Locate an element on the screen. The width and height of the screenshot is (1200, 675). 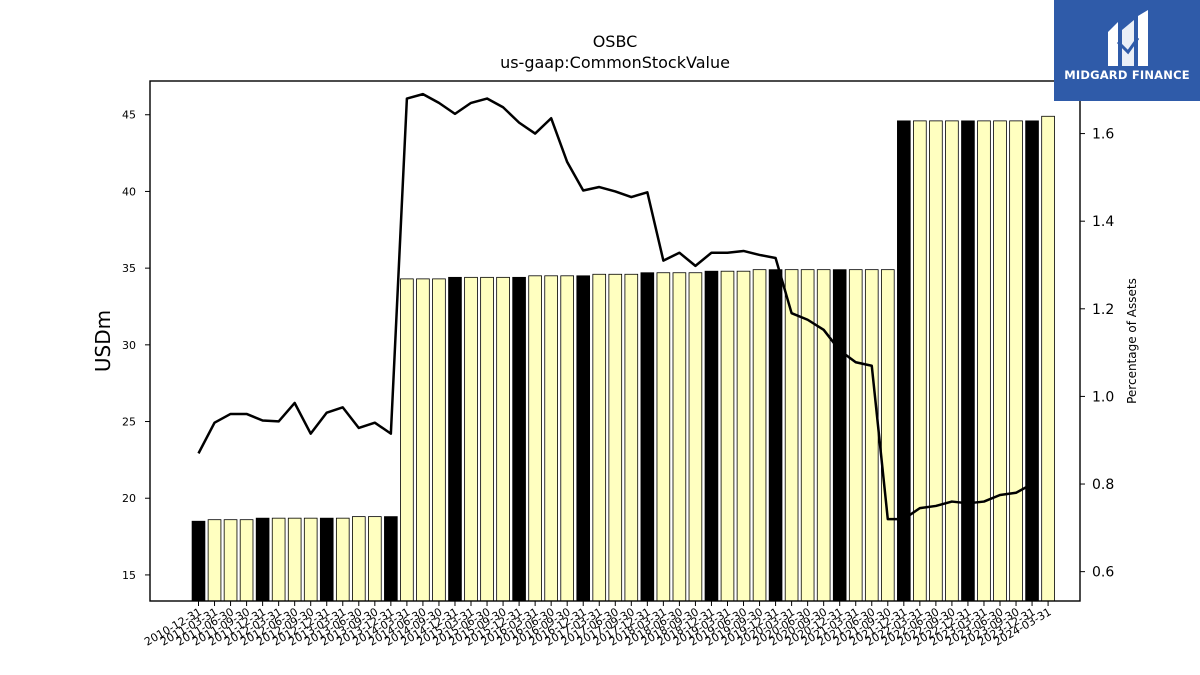
y2-tick-label: 0.6 is located at coordinates (1103, 573).